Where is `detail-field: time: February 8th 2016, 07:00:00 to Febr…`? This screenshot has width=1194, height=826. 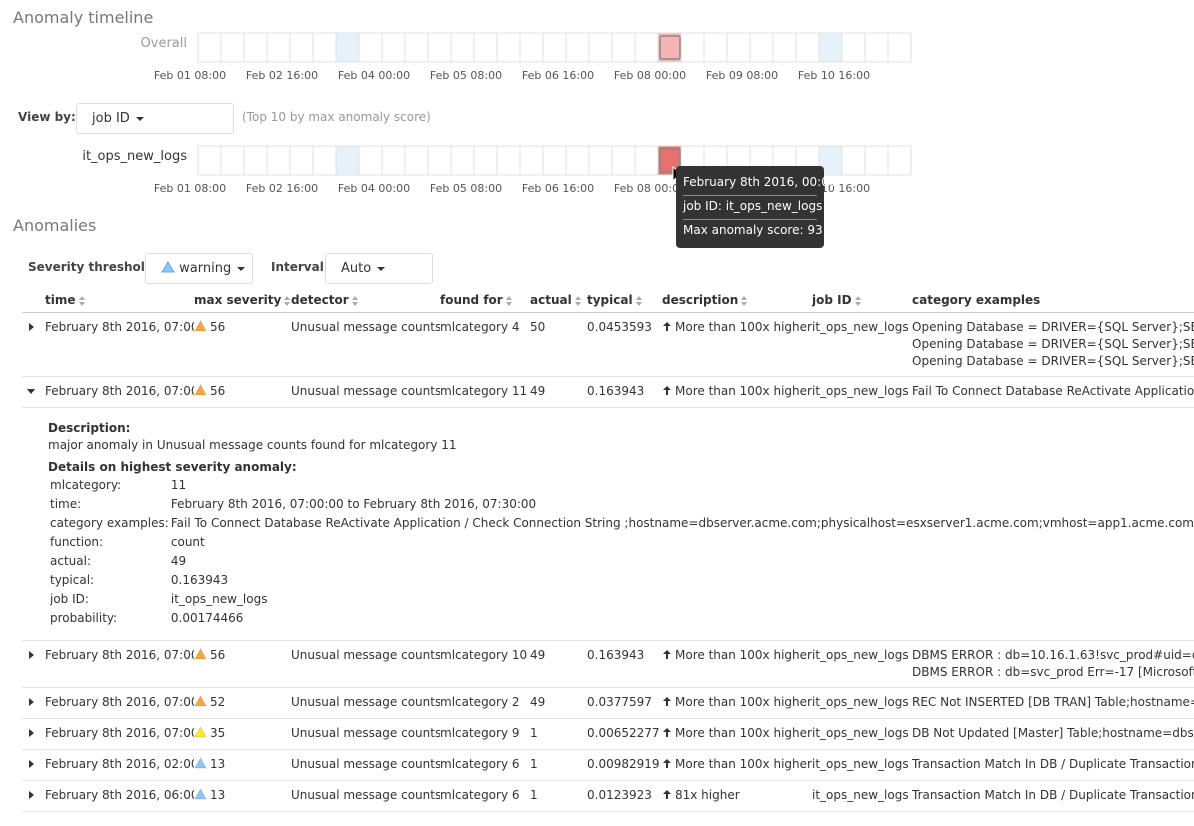 detail-field: time: February 8th 2016, 07:00:00 to Febr… is located at coordinates (622, 504).